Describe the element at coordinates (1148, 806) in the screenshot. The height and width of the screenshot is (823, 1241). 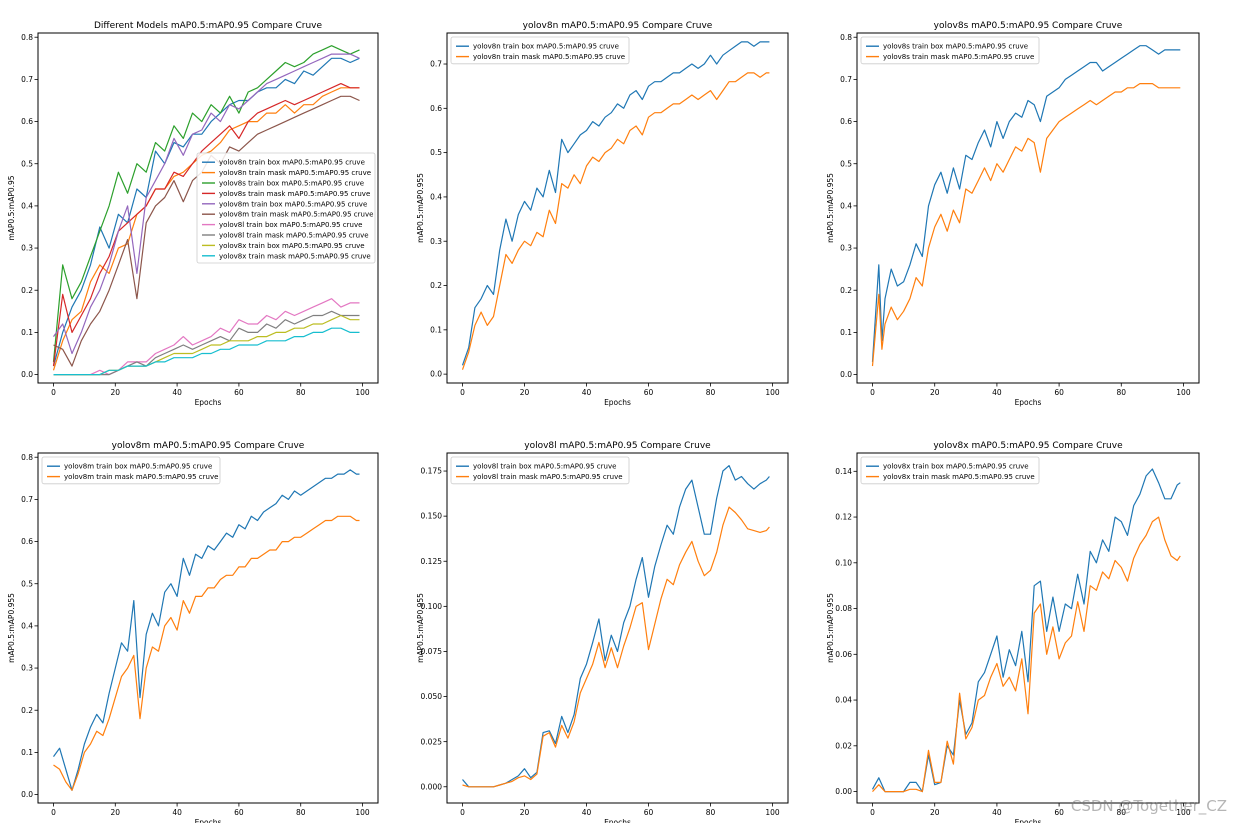
I see `watermark: CSDN @Together_CZ` at that location.